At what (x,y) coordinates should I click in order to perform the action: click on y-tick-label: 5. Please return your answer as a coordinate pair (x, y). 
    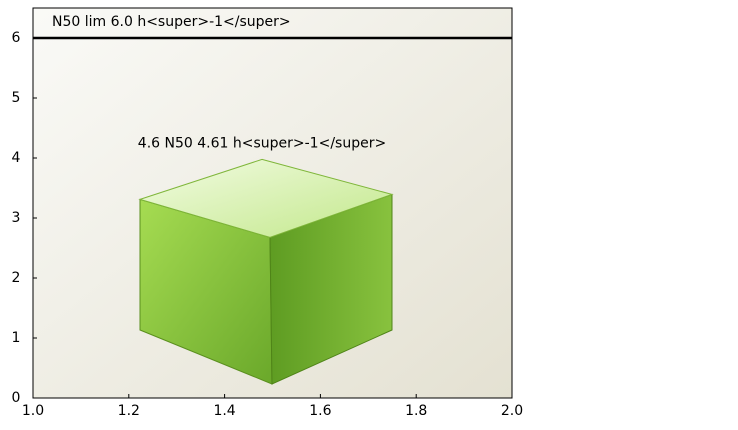
    Looking at the image, I should click on (16, 98).